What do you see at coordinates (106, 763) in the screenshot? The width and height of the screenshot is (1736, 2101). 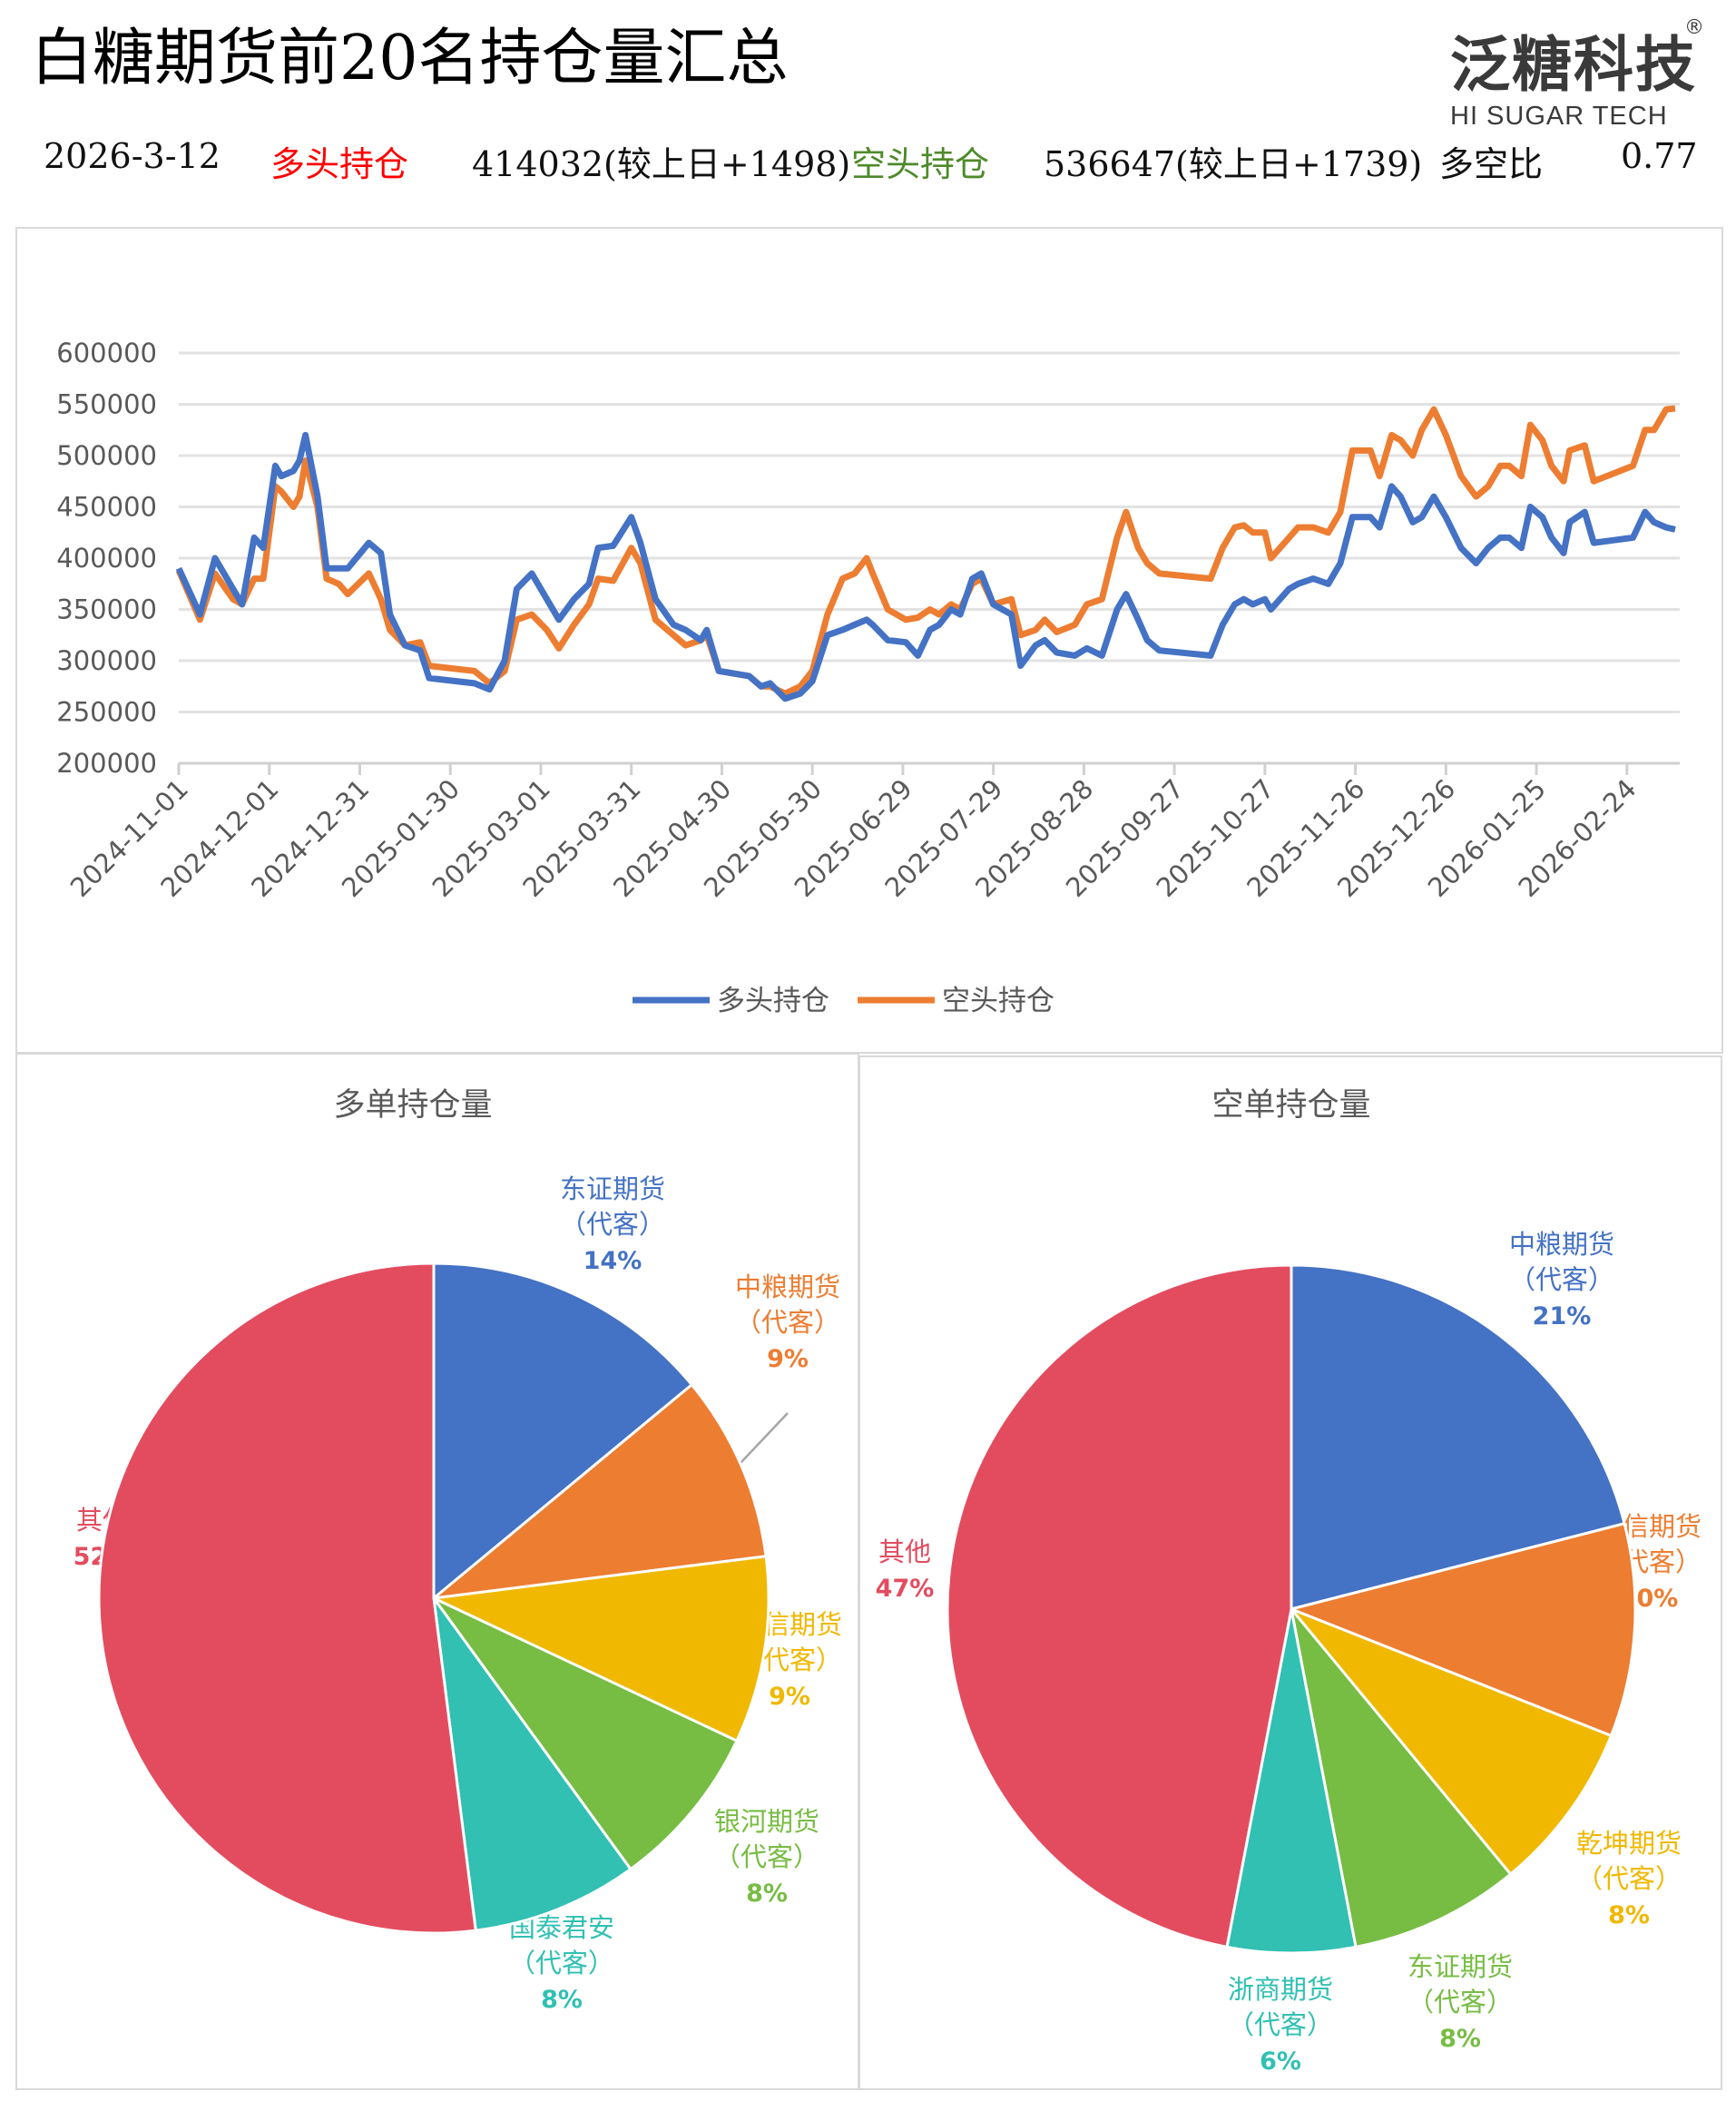 I see `y-tick-label: 200000` at bounding box center [106, 763].